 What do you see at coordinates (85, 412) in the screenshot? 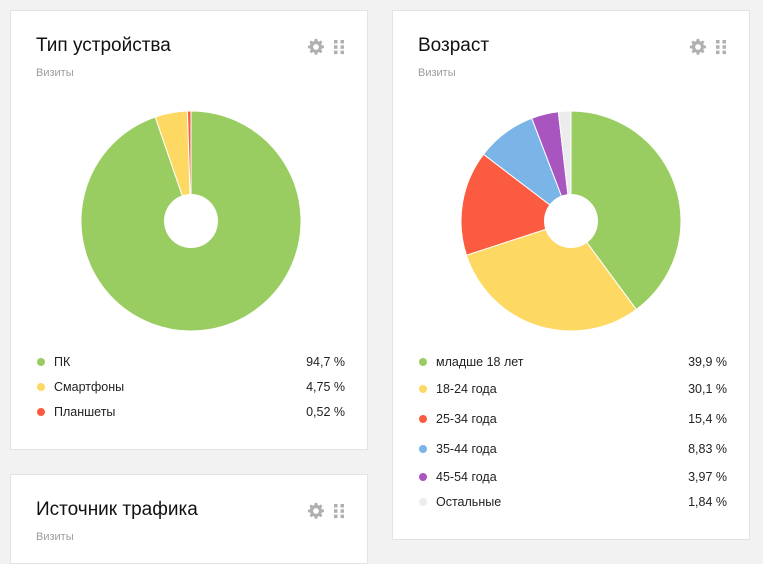
I see `legend-label: Планшеты` at bounding box center [85, 412].